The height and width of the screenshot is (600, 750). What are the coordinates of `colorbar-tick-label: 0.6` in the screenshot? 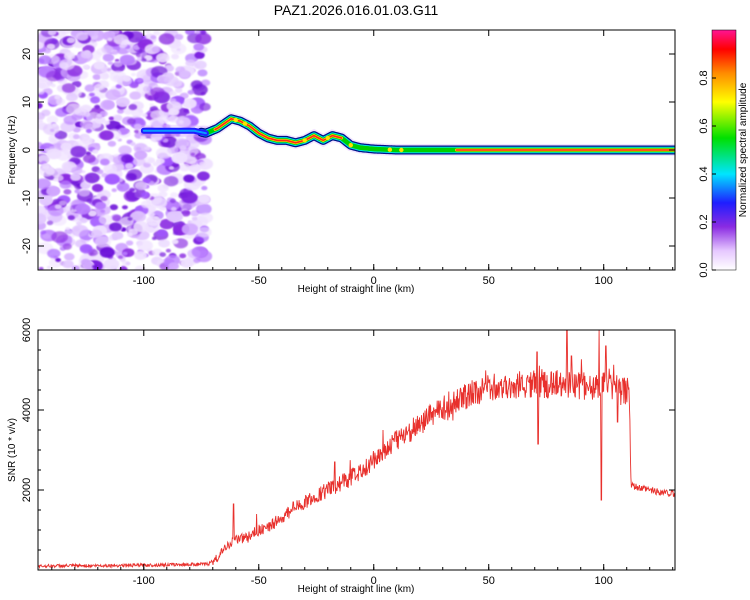 It's located at (704, 125).